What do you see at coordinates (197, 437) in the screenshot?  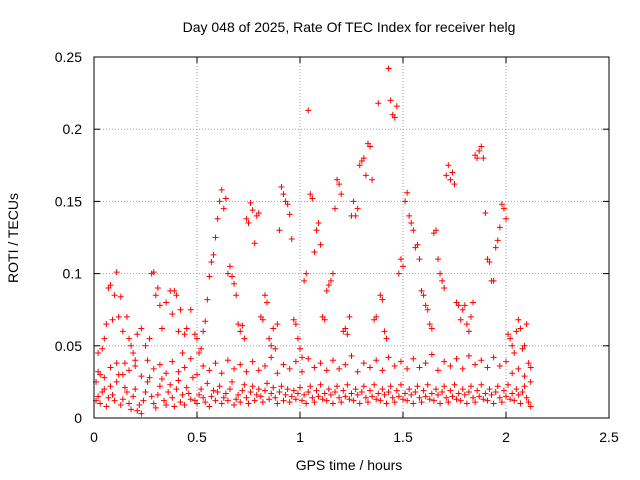 I see `x-tick-label: 0.5` at bounding box center [197, 437].